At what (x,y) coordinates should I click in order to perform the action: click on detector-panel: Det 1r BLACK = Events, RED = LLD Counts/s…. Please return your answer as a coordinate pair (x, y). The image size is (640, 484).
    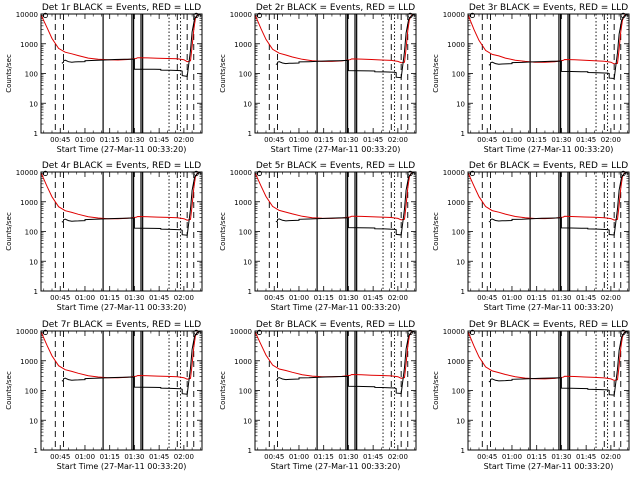
    Looking at the image, I should click on (104, 78).